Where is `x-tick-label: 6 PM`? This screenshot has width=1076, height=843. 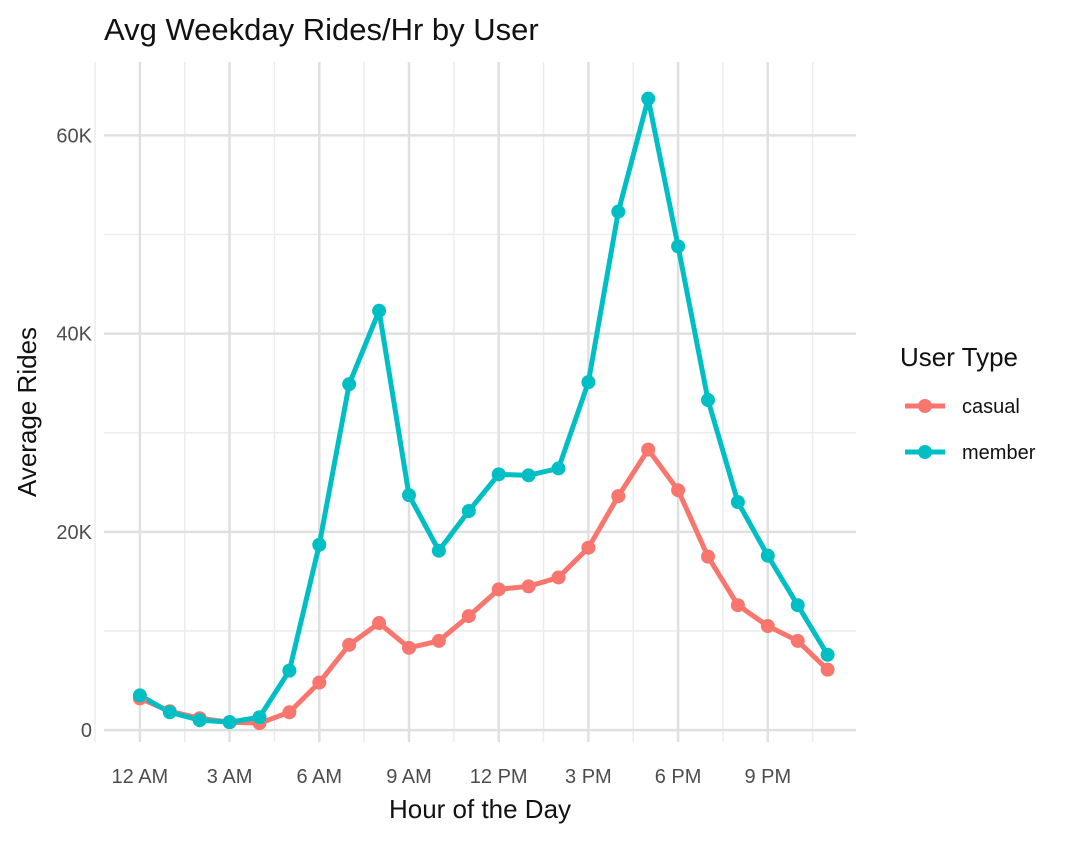
x-tick-label: 6 PM is located at coordinates (678, 777).